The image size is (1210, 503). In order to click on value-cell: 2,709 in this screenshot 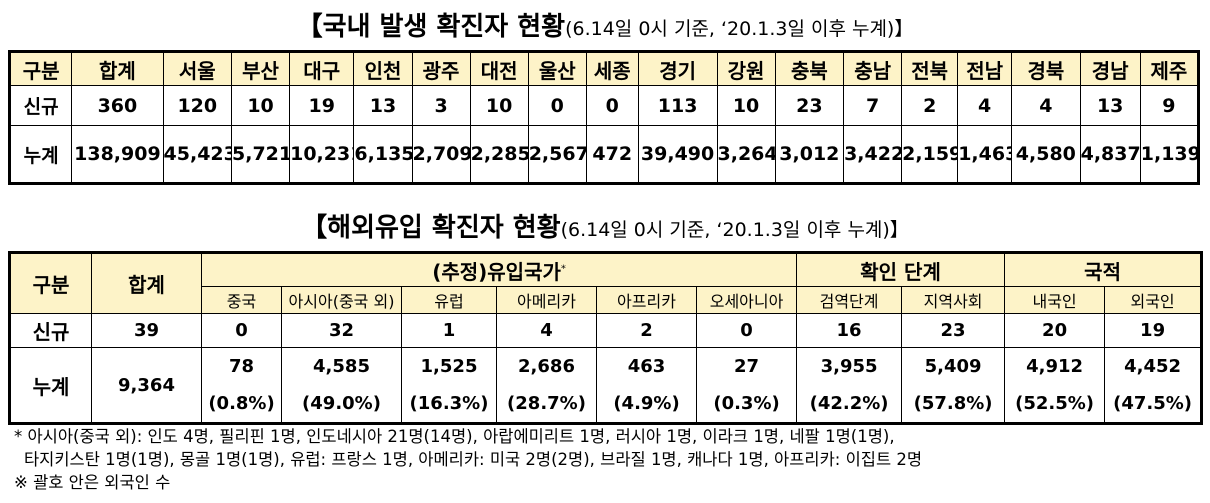, I will do `click(441, 154)`.